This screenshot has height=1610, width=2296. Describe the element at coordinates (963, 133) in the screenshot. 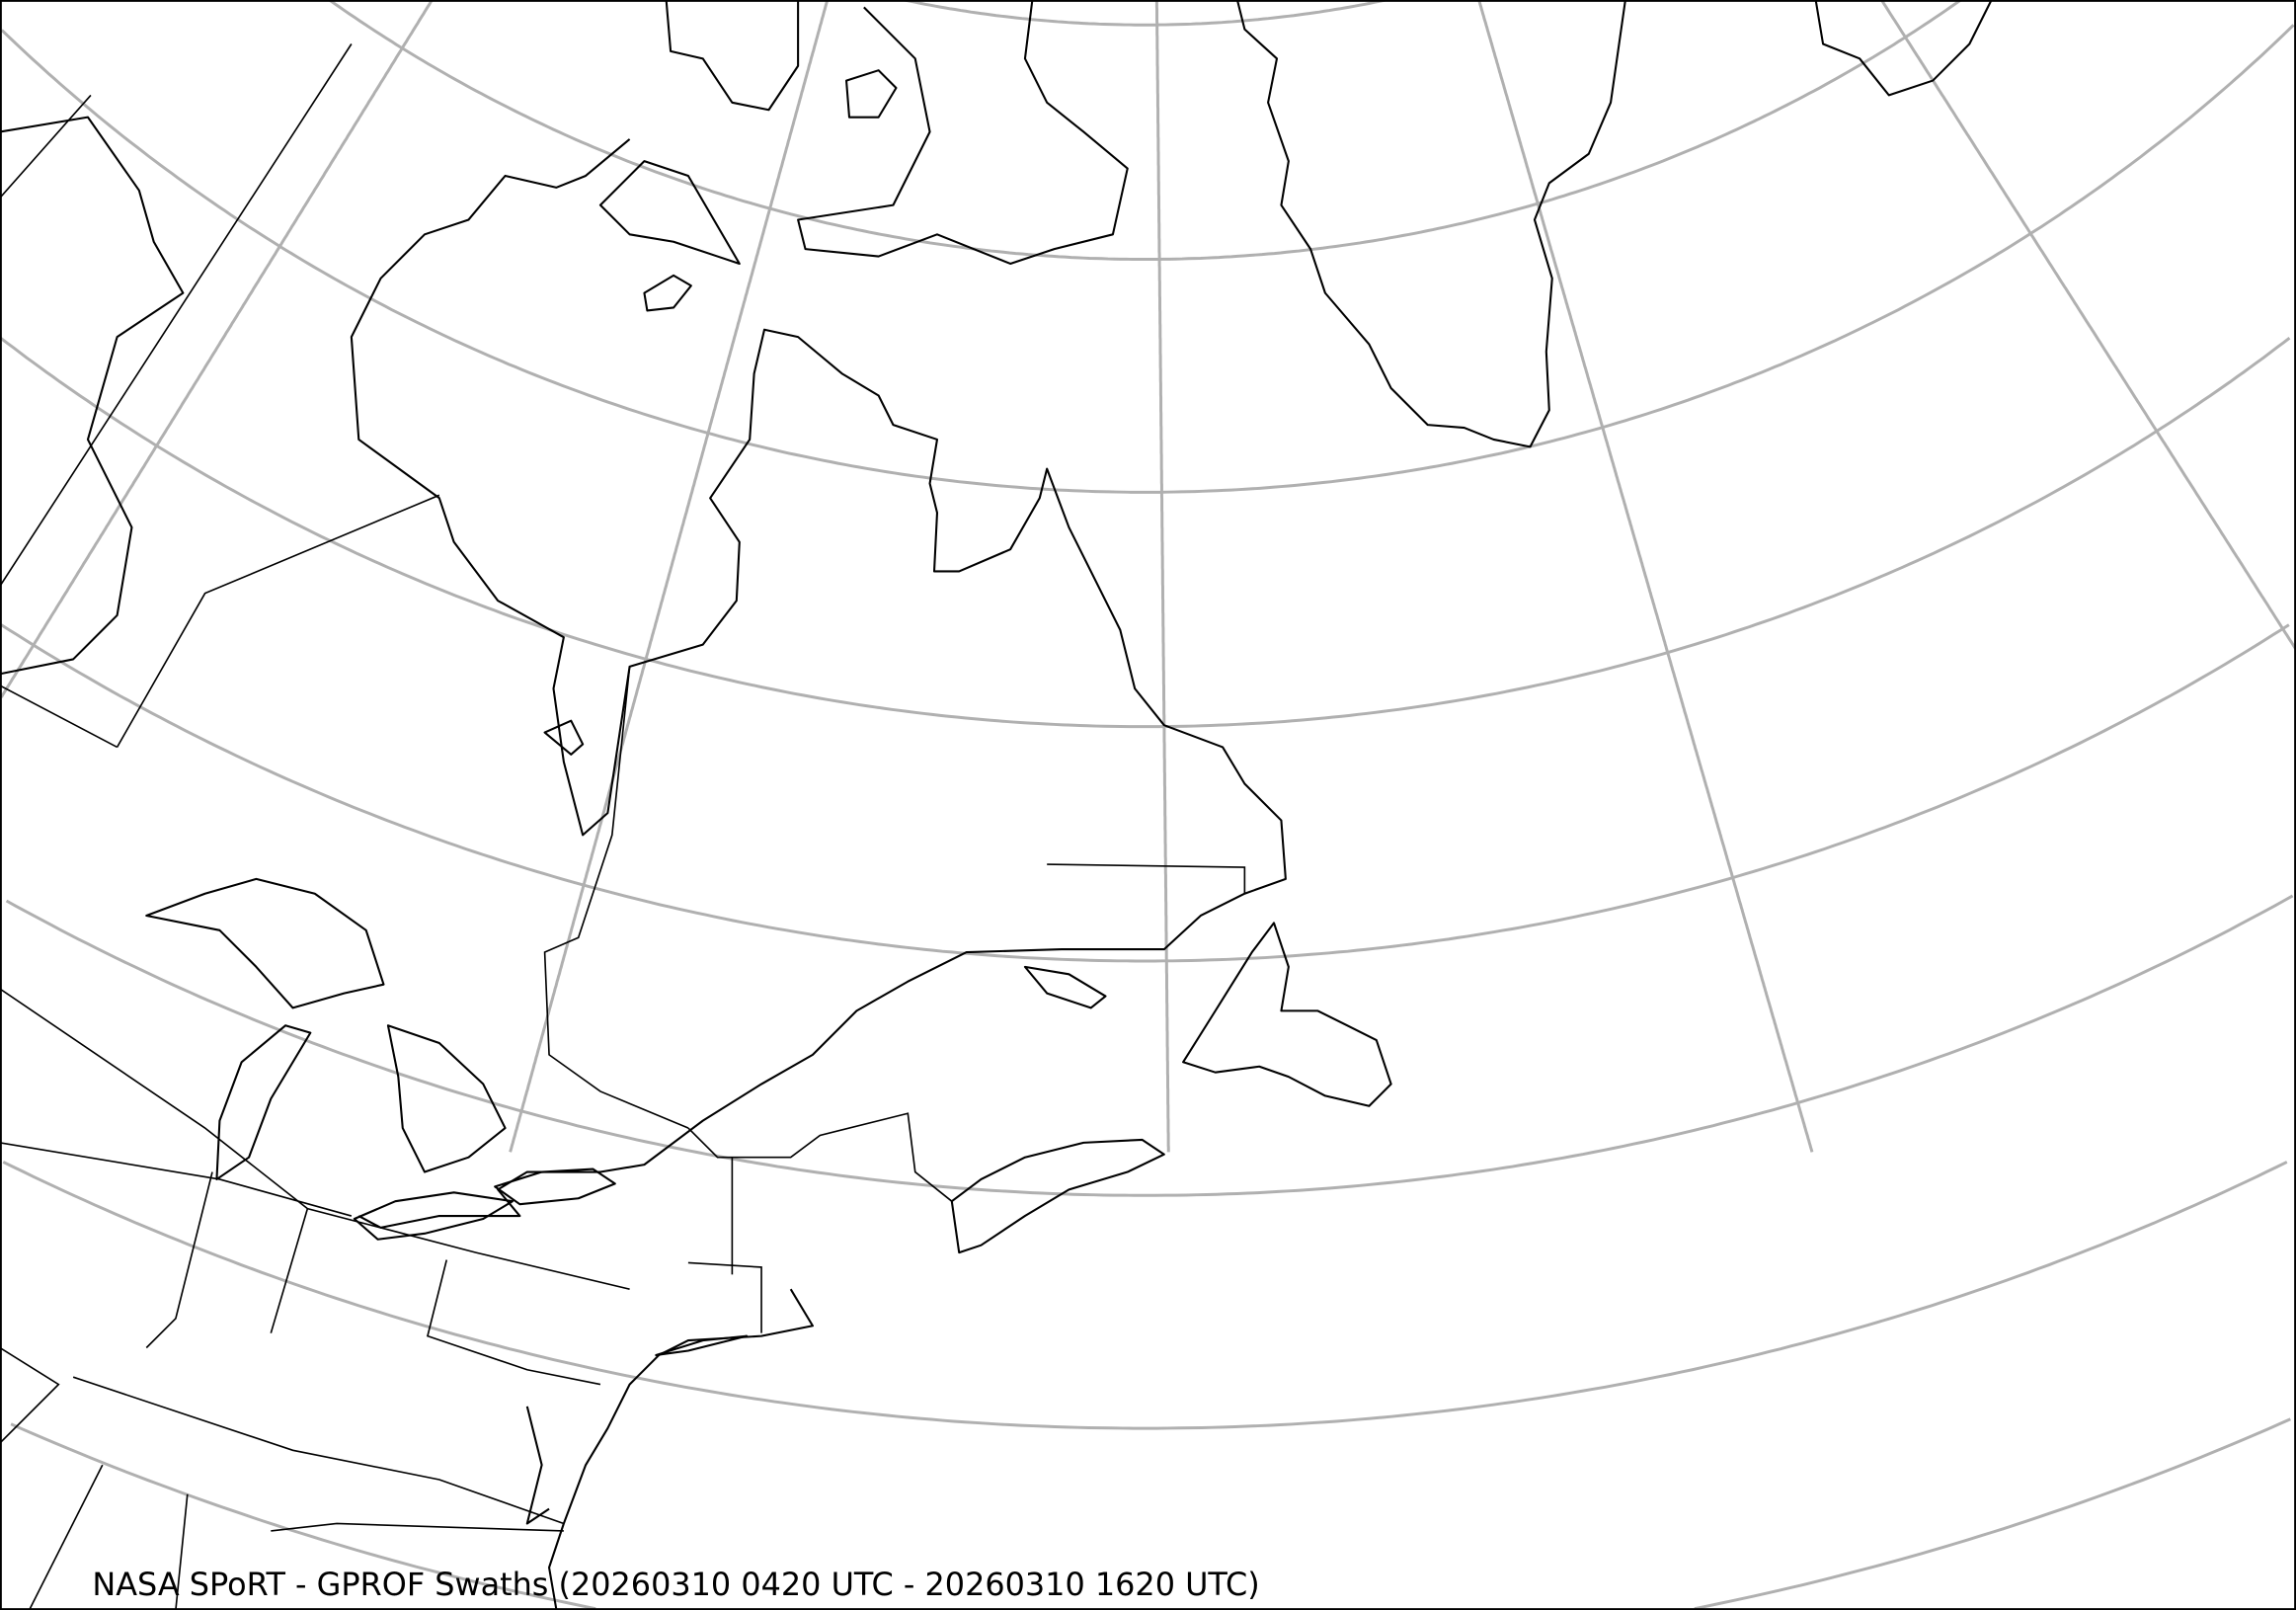

I see `baffin-south-coast` at that location.